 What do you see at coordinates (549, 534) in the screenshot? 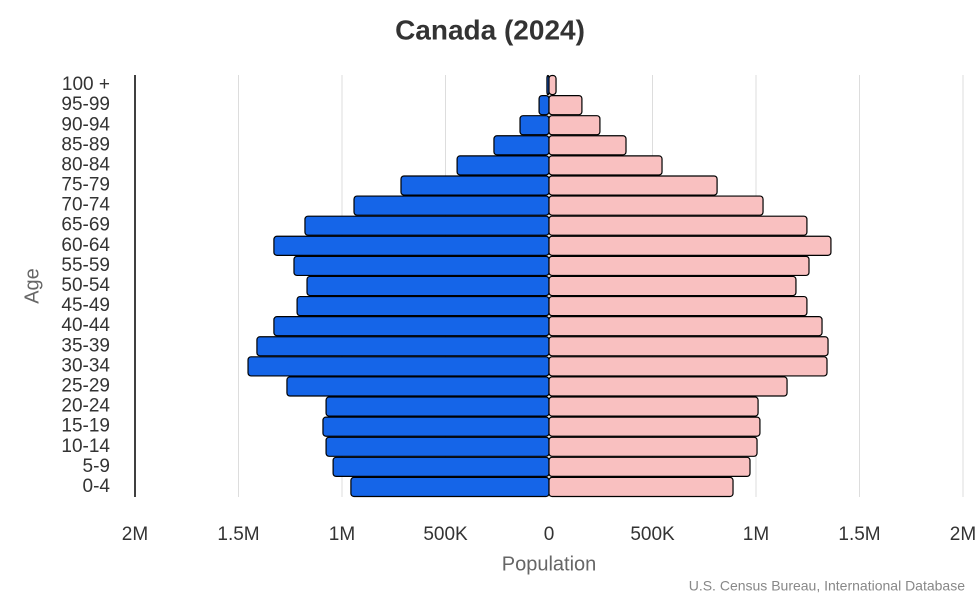
I see `x-tick-label: 0` at bounding box center [549, 534].